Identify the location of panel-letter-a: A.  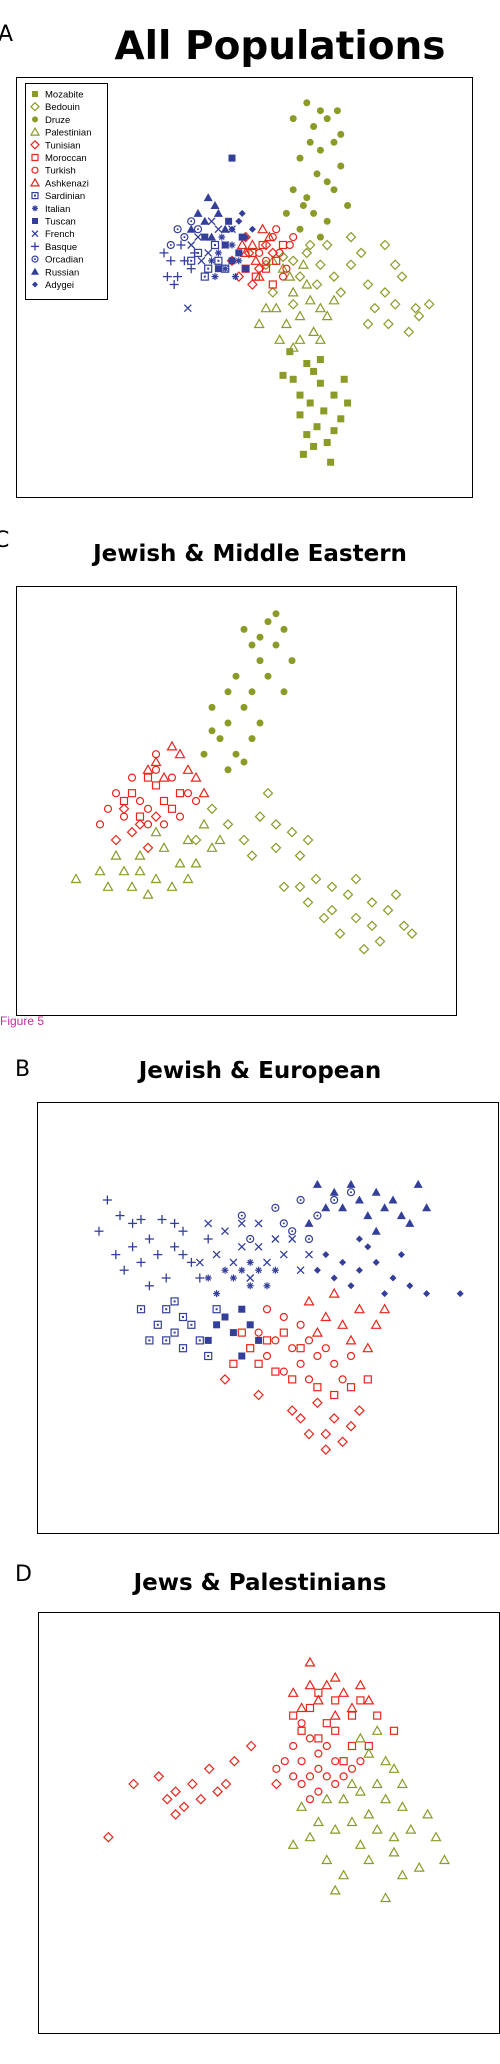
(7, 34).